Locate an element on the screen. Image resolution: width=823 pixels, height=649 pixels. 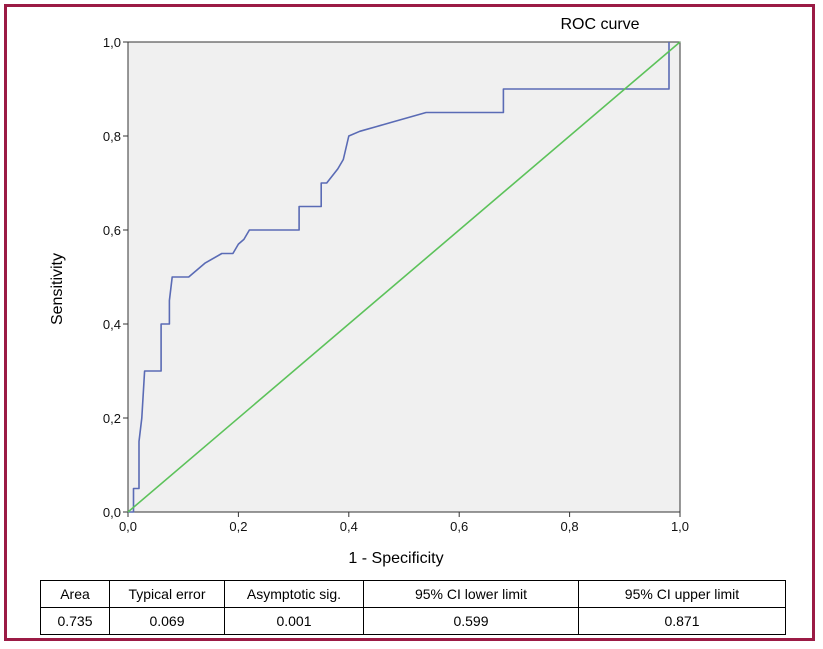
y-tick-label: 0,8 is located at coordinates (112, 136).